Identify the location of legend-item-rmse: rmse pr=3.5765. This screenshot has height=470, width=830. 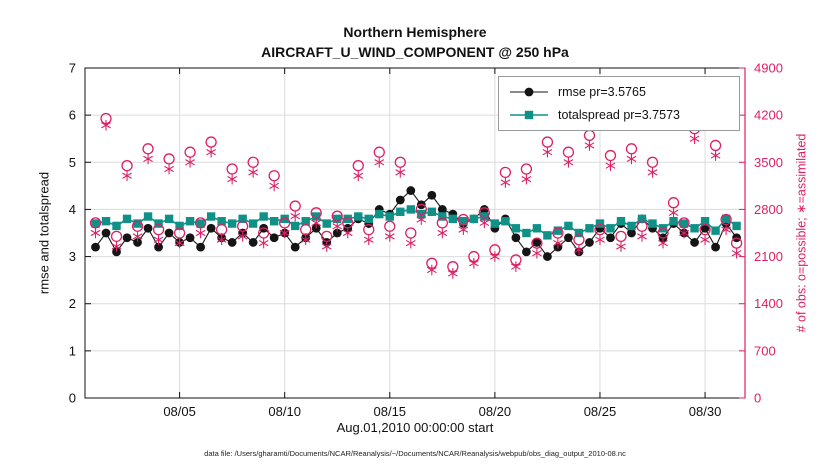
(619, 92).